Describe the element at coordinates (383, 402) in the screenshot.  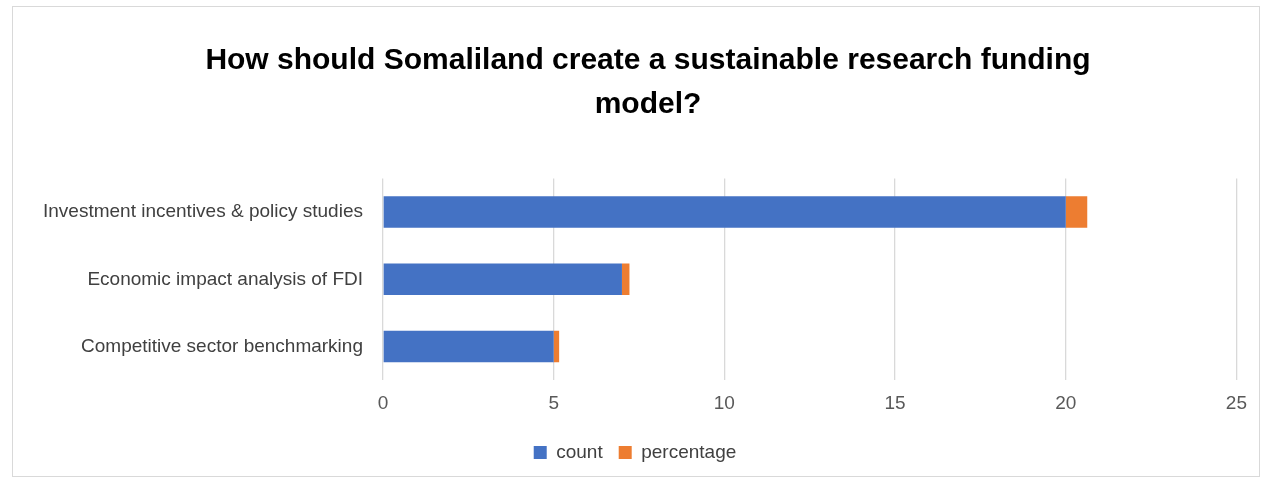
I see `x-tick-label: 0` at that location.